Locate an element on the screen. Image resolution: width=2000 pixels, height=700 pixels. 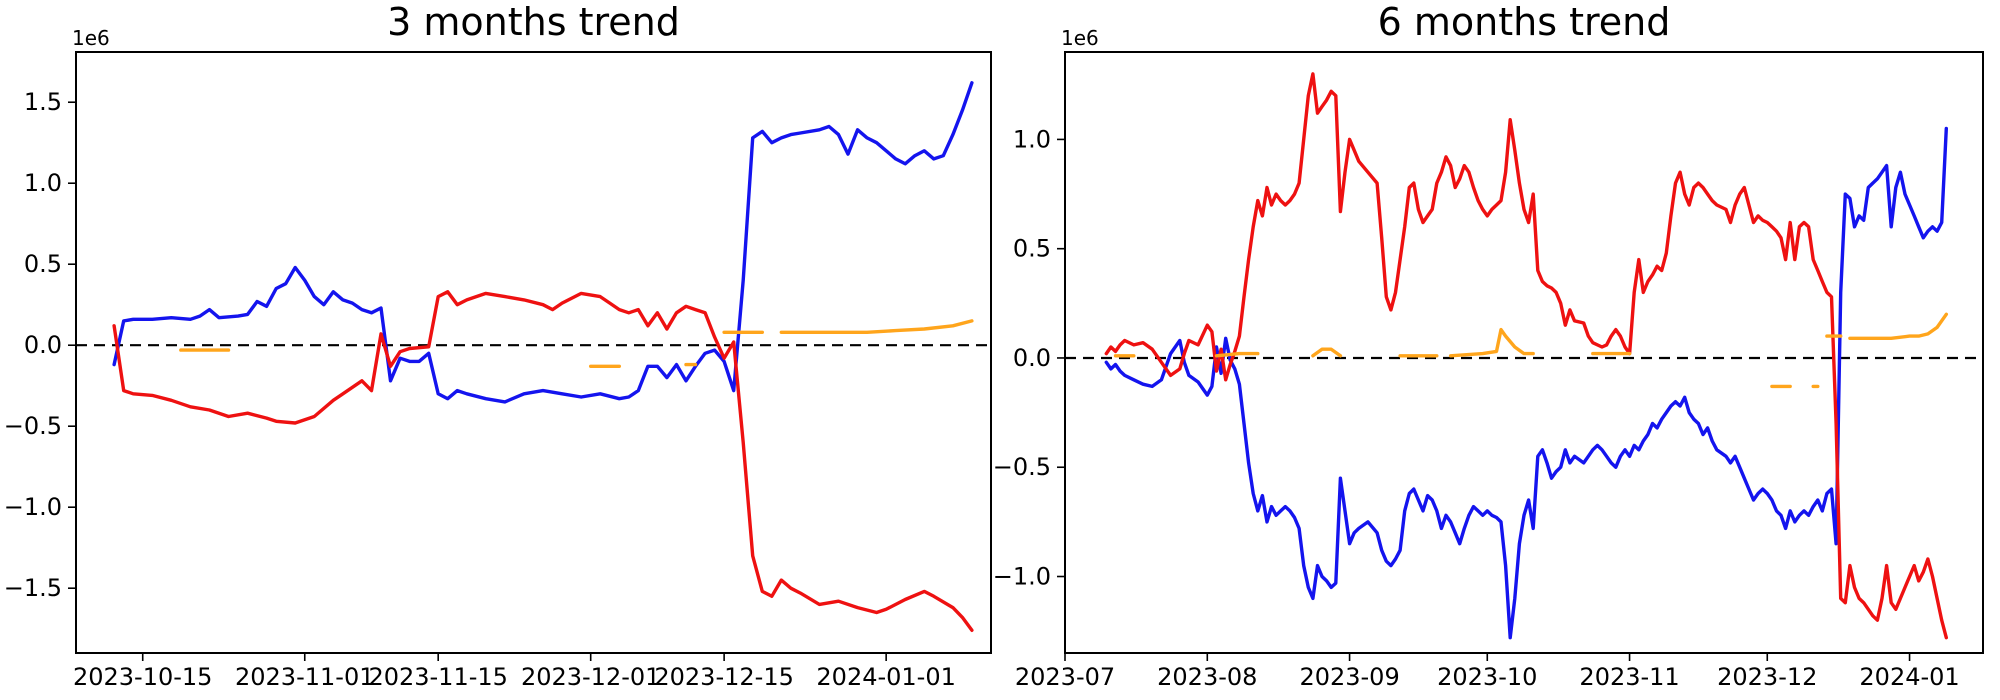
left-y-axis-scale-label: 1e6 is located at coordinates (91, 38).